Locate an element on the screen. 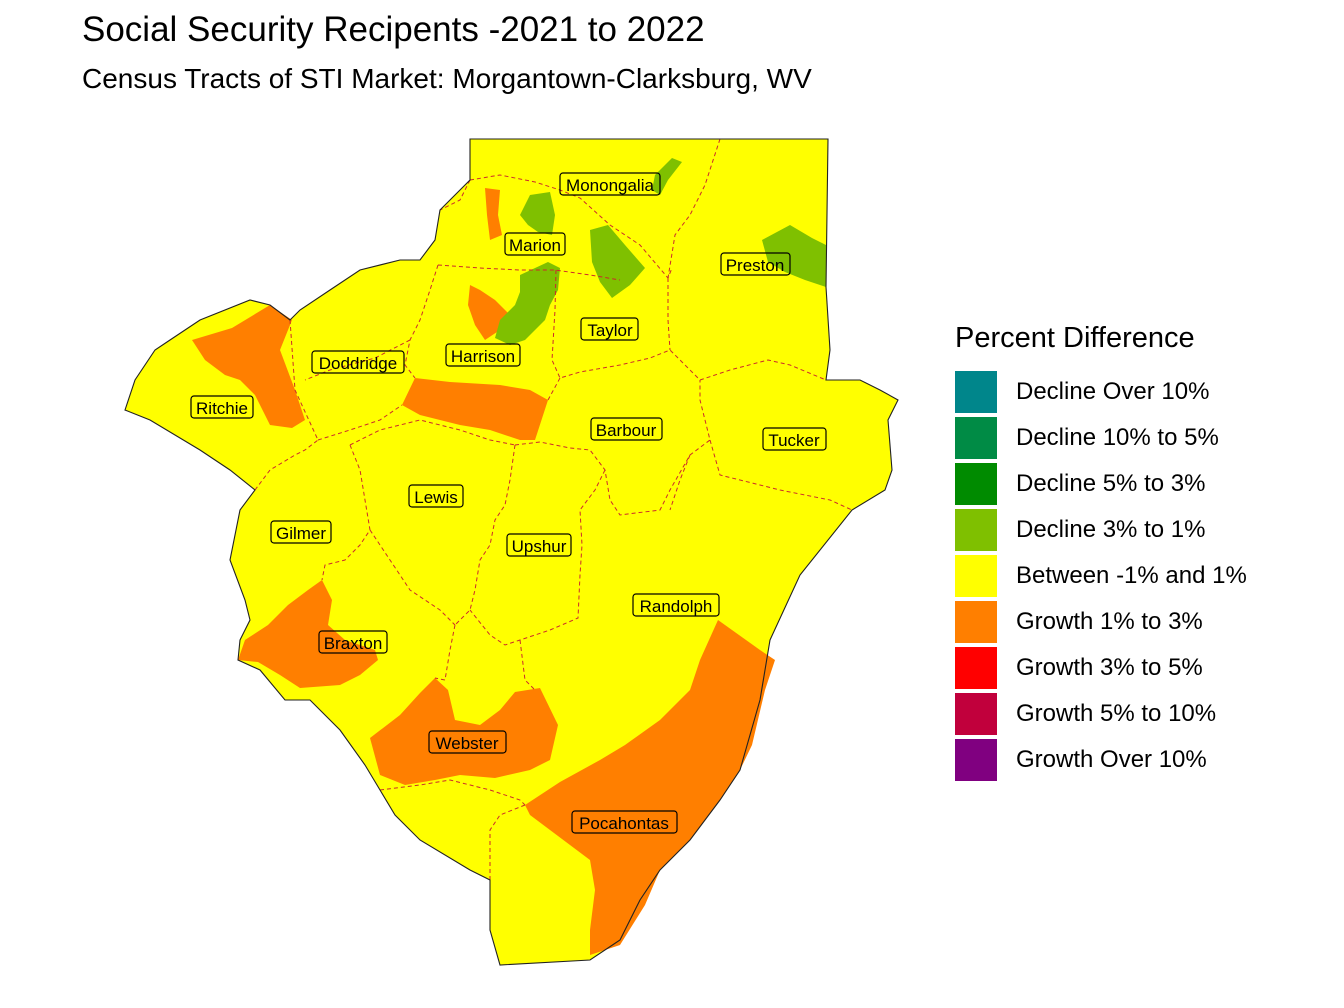  county-label-text: Taylor is located at coordinates (610, 330).